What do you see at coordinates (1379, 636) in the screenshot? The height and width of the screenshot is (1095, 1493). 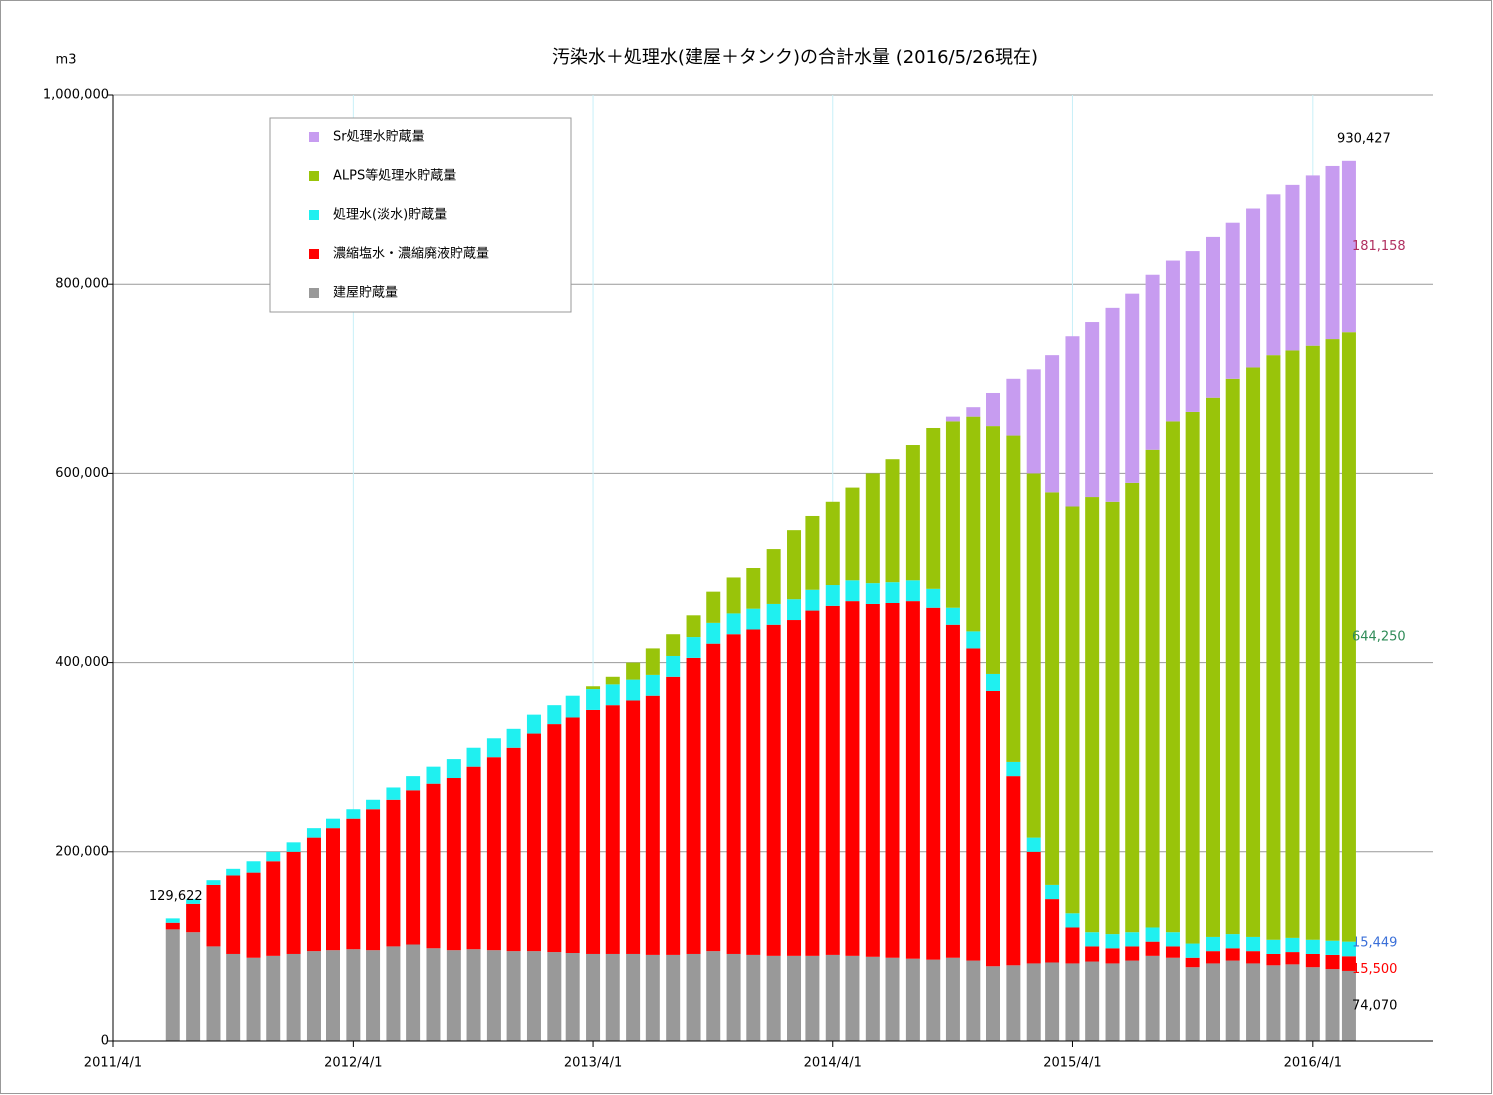 I see `value-label: 644,250` at bounding box center [1379, 636].